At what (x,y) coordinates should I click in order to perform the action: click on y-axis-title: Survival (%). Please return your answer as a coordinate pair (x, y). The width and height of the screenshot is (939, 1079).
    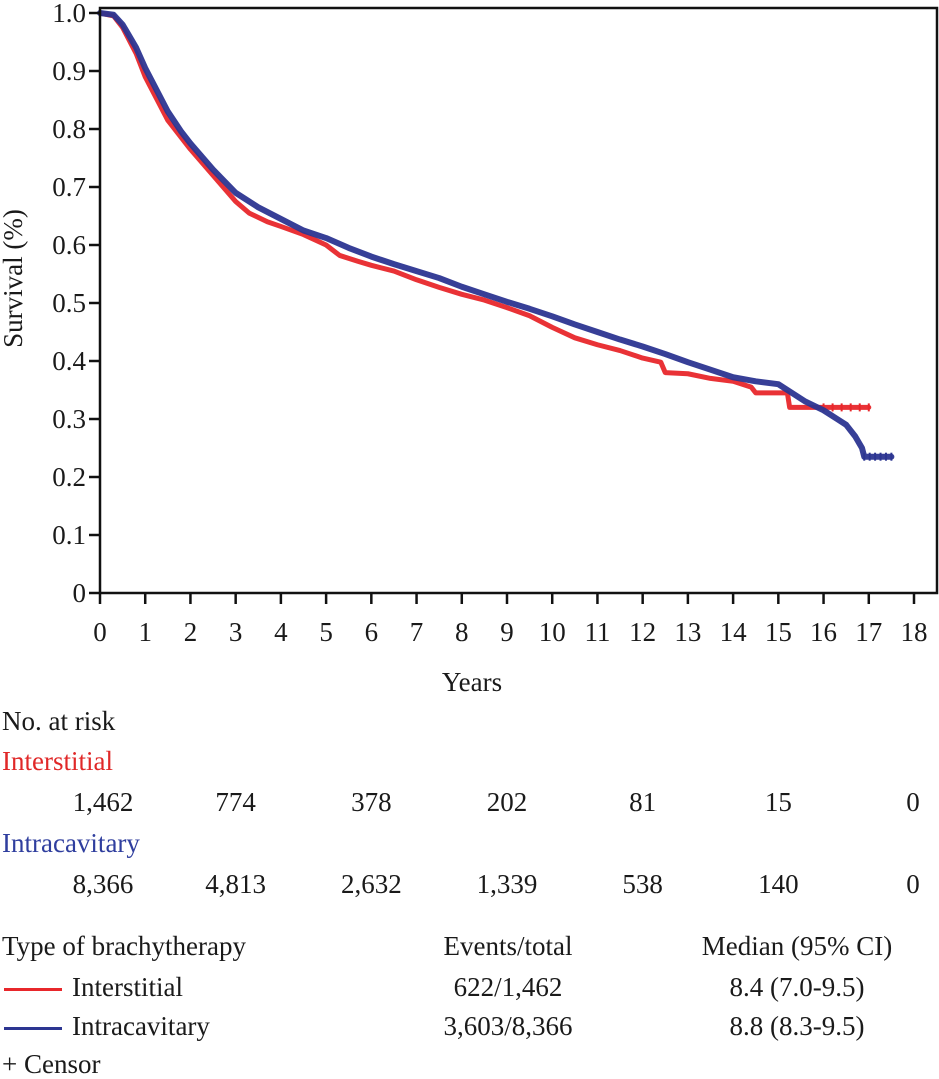
    Looking at the image, I should click on (14, 278).